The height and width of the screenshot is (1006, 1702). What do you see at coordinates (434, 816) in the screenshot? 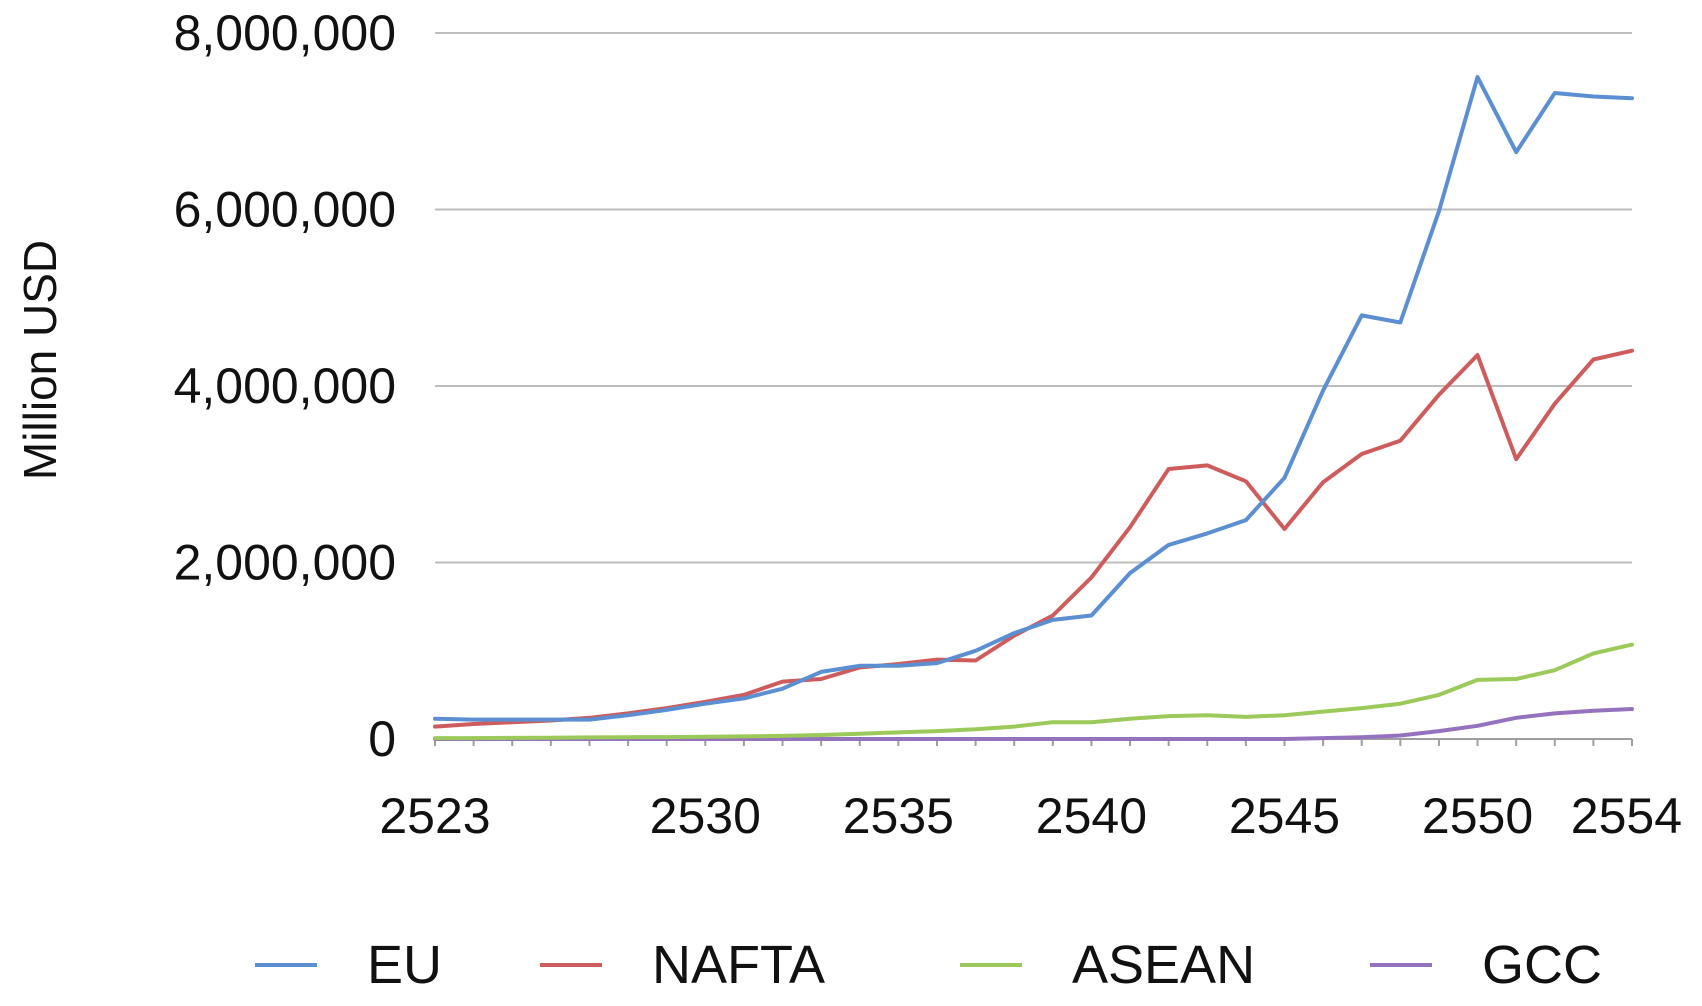
I see `x-tick-label: 2523` at bounding box center [434, 816].